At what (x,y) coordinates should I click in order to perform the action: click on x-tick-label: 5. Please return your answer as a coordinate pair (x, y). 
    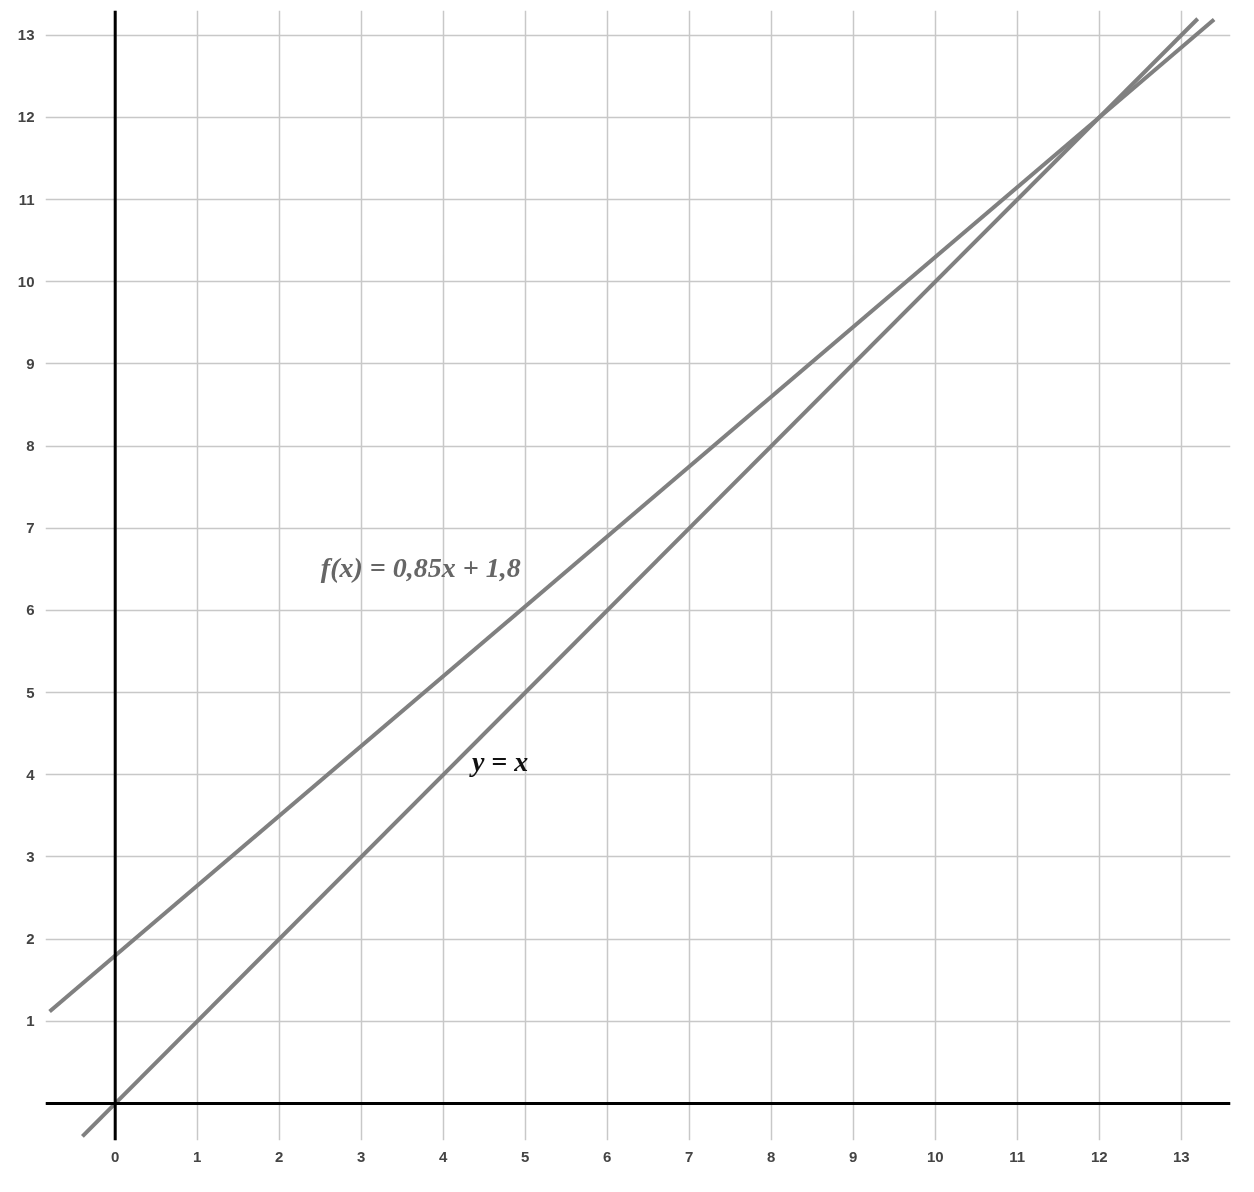
    Looking at the image, I should click on (525, 1156).